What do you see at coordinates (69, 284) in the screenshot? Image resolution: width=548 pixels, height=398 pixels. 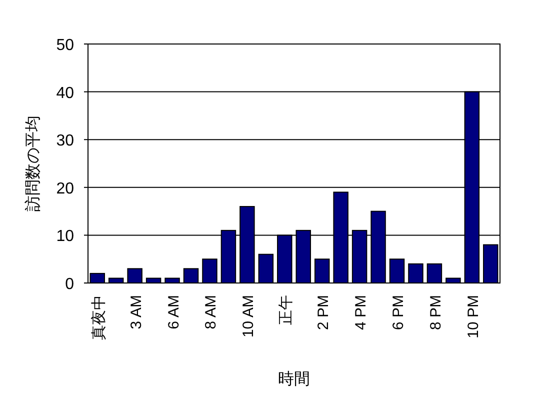 I see `y-tick-label: 0` at bounding box center [69, 284].